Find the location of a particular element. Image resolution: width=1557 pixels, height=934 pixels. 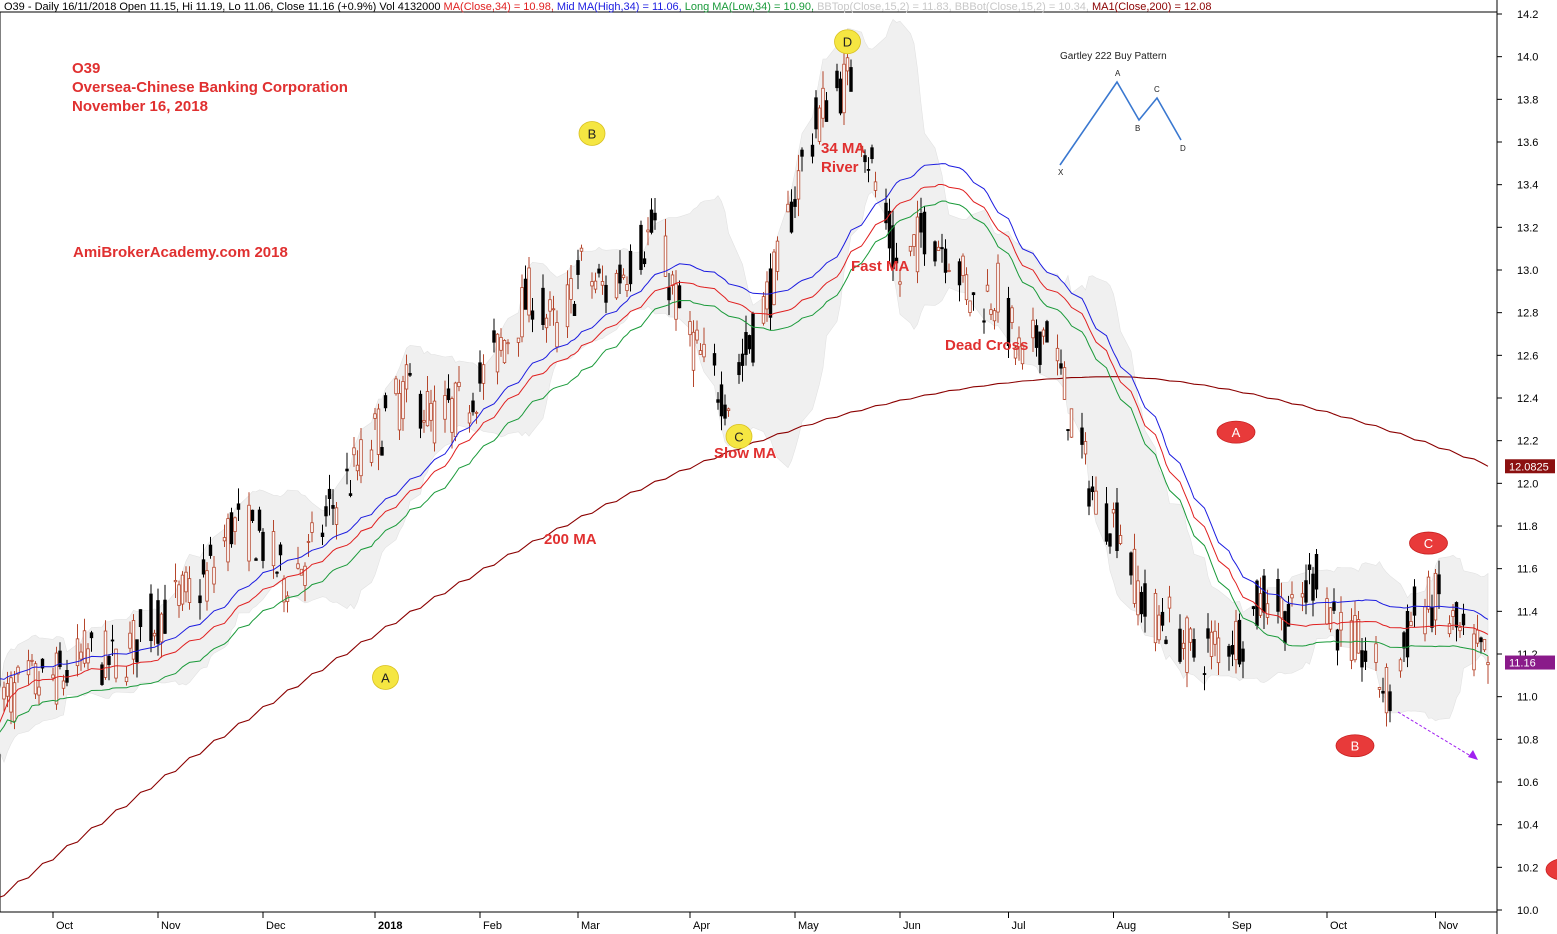

y-tick-label: 14.0 is located at coordinates (1527, 58).